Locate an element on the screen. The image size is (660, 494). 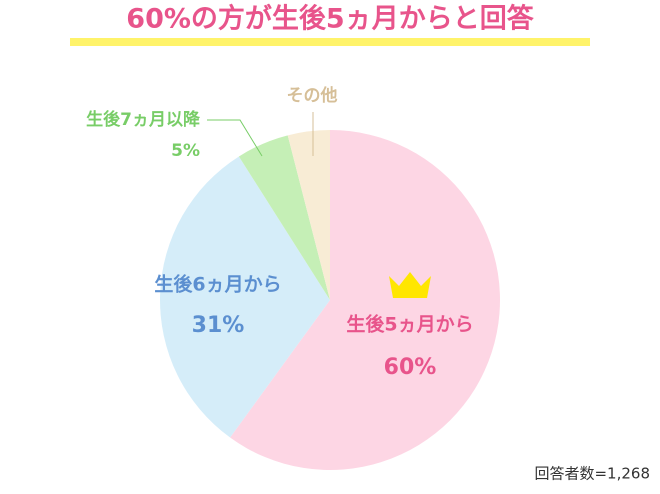
note: 回答者数=1,268 is located at coordinates (592, 474).